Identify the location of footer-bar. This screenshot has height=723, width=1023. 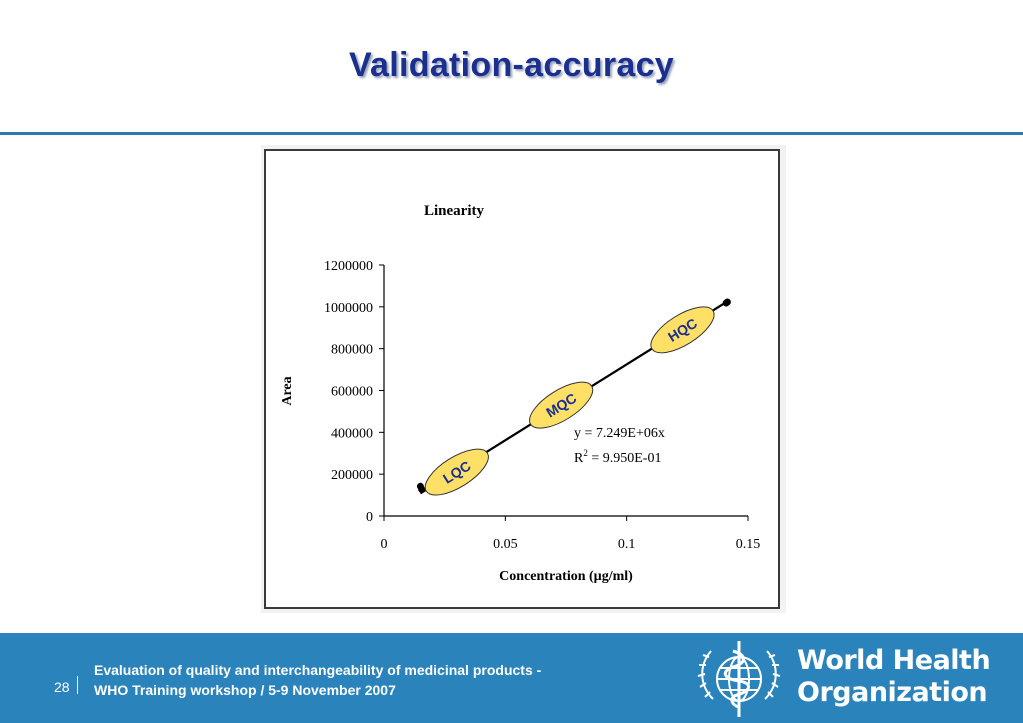
(511, 678).